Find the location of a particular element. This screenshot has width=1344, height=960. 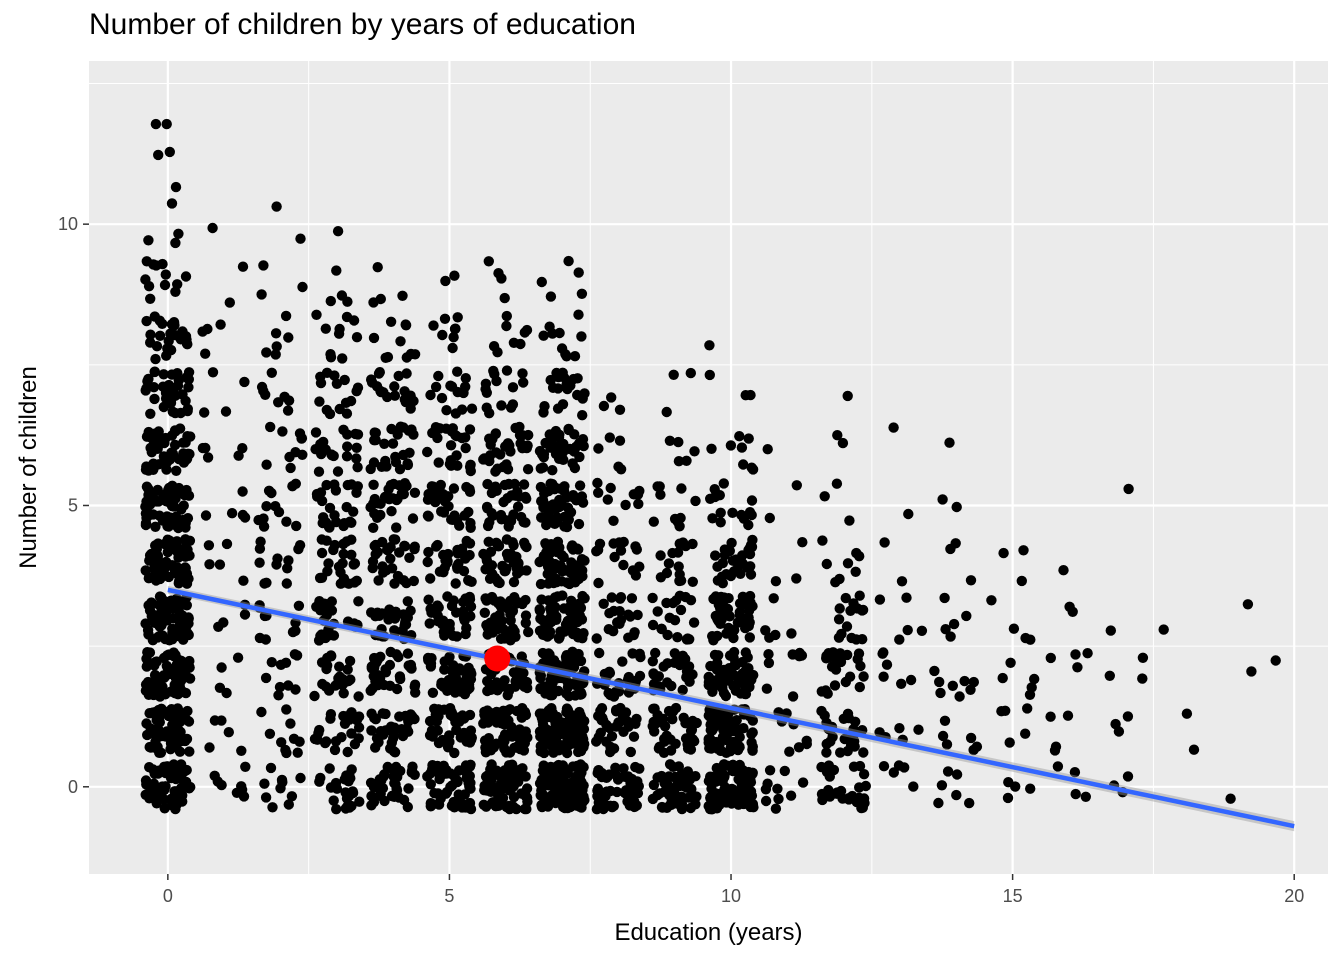

mean-point is located at coordinates (497, 658).